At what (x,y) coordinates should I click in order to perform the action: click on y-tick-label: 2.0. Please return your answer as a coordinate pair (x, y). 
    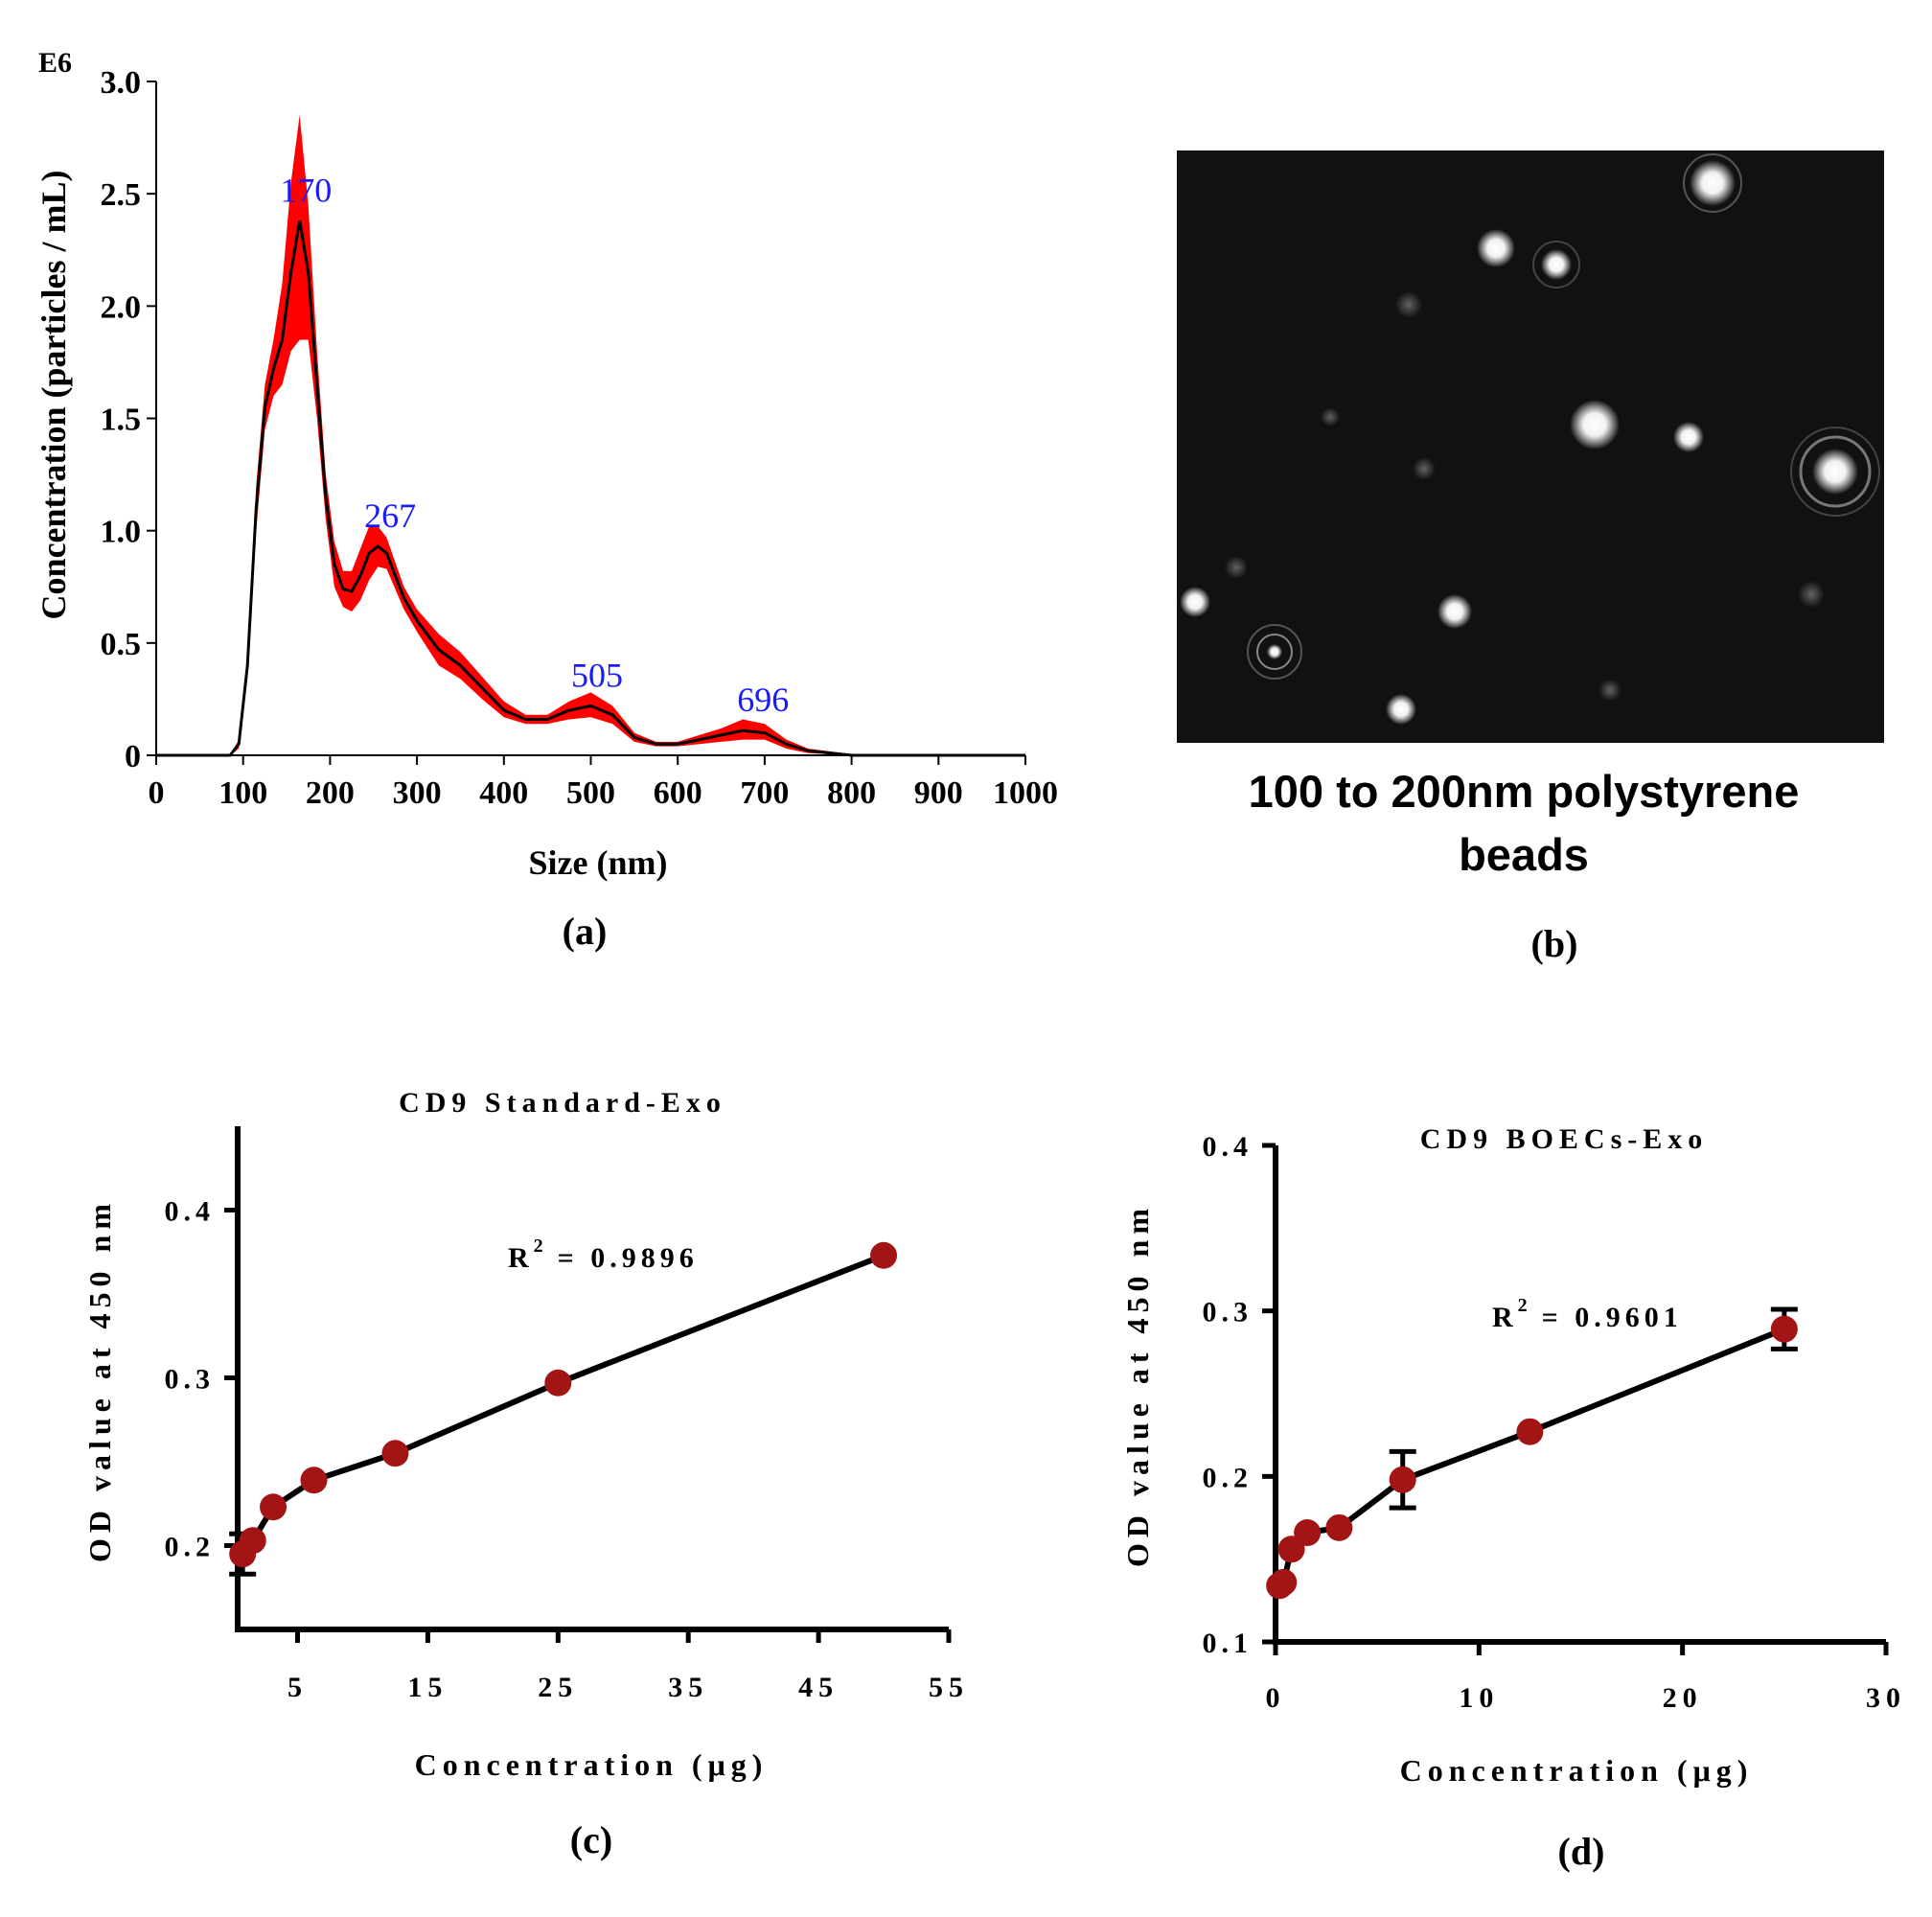
    Looking at the image, I should click on (121, 307).